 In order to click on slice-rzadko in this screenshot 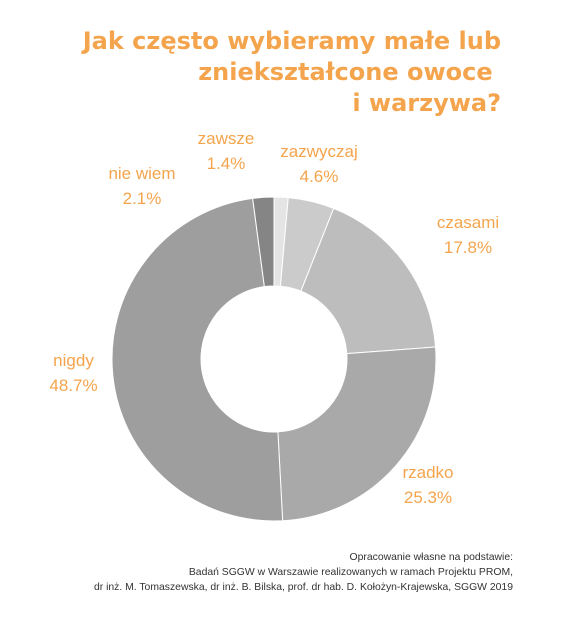, I will do `click(357, 434)`.